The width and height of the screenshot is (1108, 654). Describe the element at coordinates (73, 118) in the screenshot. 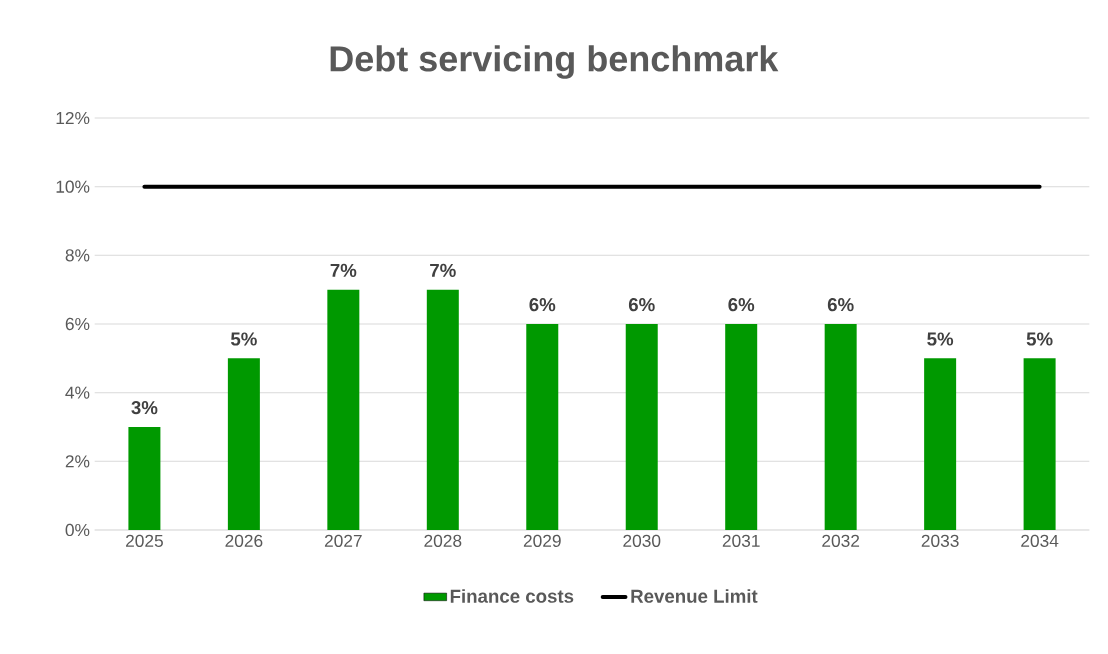

I see `y-tick-label: 12%` at that location.